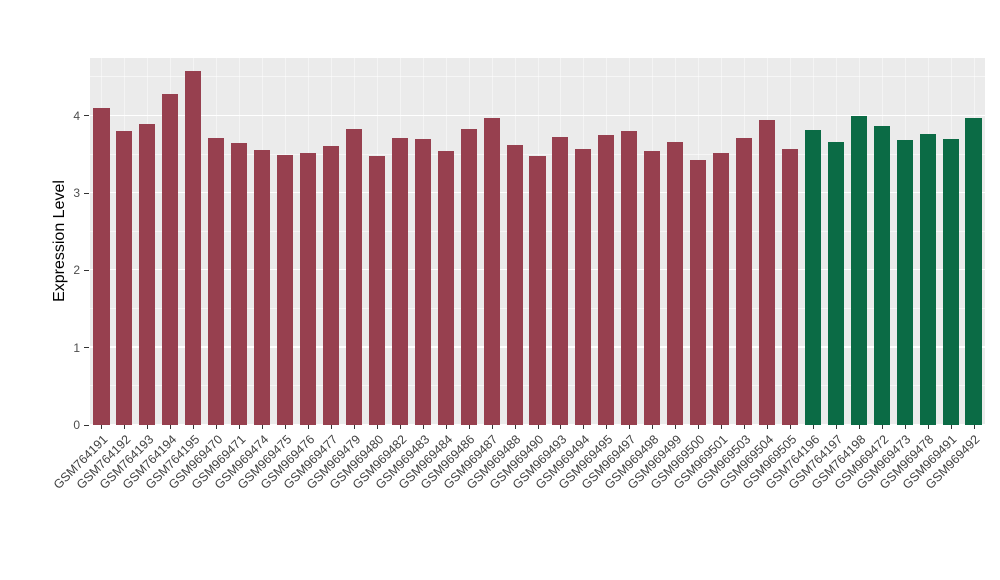  I want to click on bar-GSM969478, so click(927, 279).